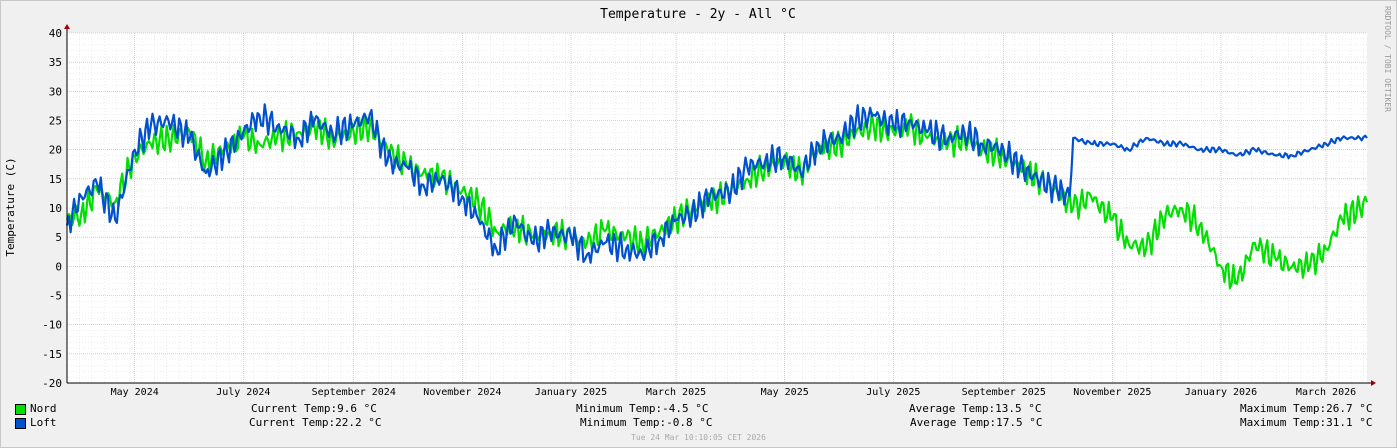 This screenshot has width=1397, height=448. What do you see at coordinates (646, 422) in the screenshot?
I see `legend-minimum-loft: Minimum Temp:-0.8 °C` at bounding box center [646, 422].